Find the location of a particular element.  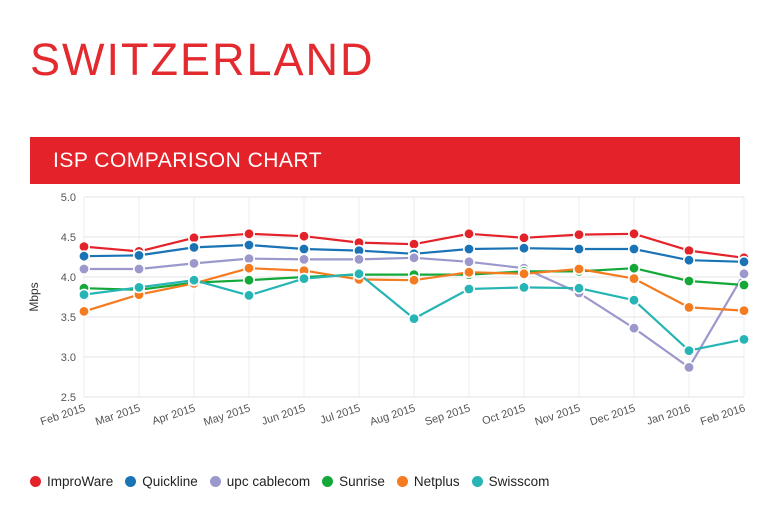

x-tick-label: Aug 2015 is located at coordinates (392, 415).